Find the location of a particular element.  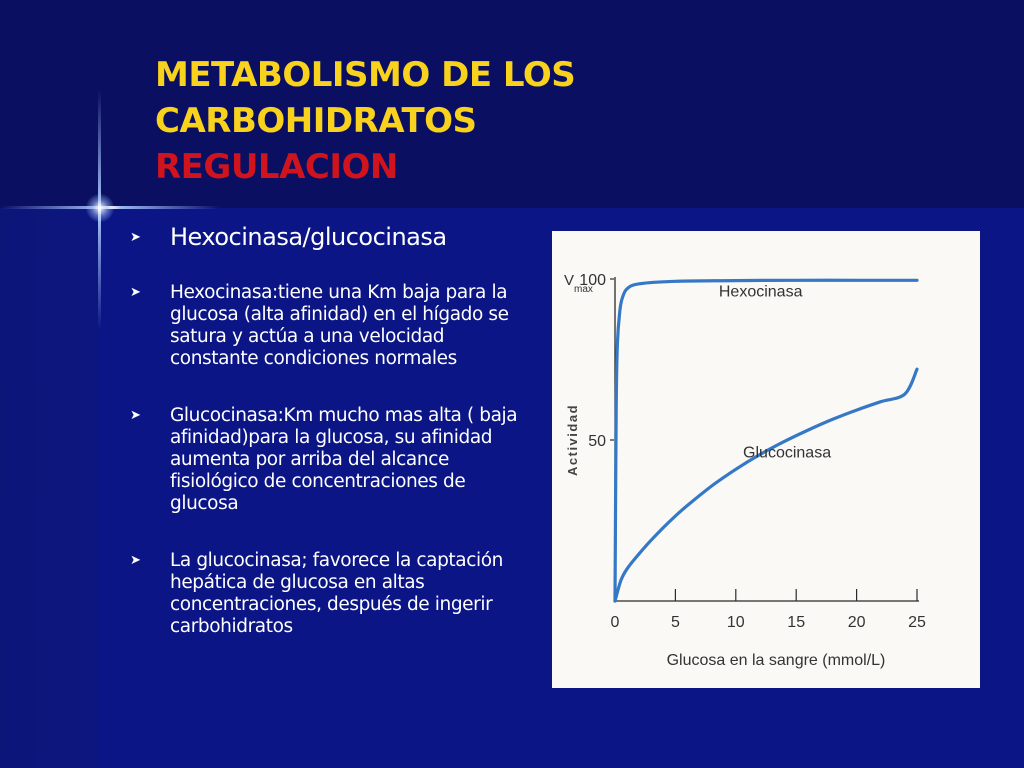

x-tick-label: 25 is located at coordinates (917, 622).